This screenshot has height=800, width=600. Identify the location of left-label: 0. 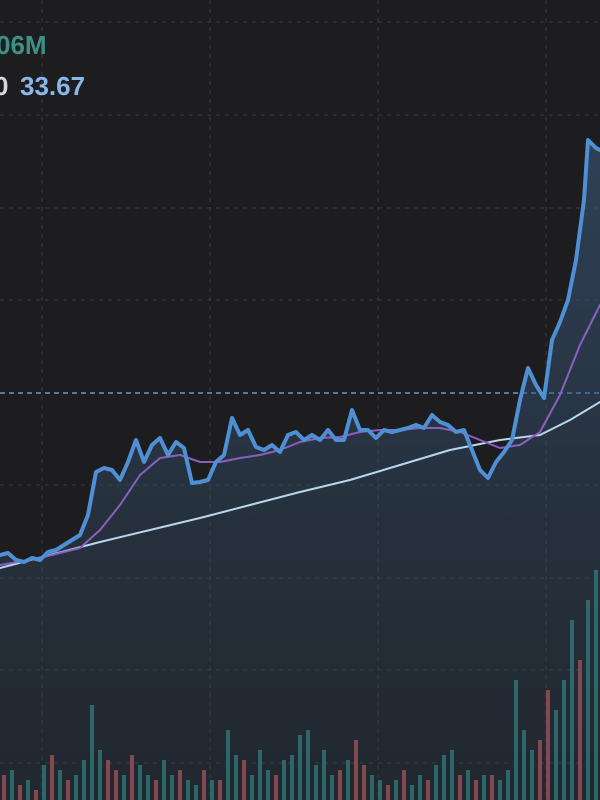
(4, 86).